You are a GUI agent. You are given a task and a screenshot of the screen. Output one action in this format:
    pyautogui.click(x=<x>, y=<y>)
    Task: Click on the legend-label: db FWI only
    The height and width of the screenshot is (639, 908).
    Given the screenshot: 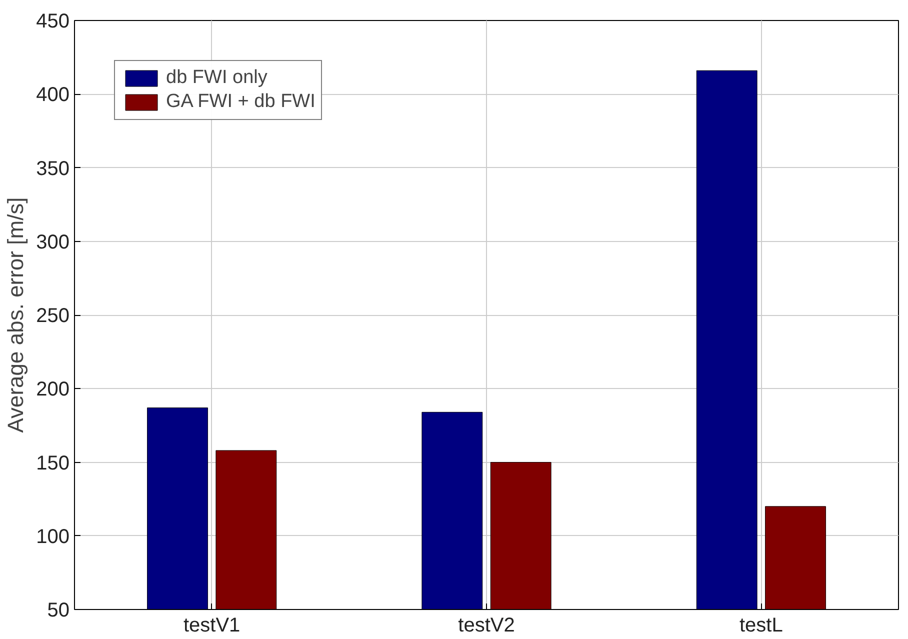 What is the action you would take?
    pyautogui.click(x=217, y=78)
    